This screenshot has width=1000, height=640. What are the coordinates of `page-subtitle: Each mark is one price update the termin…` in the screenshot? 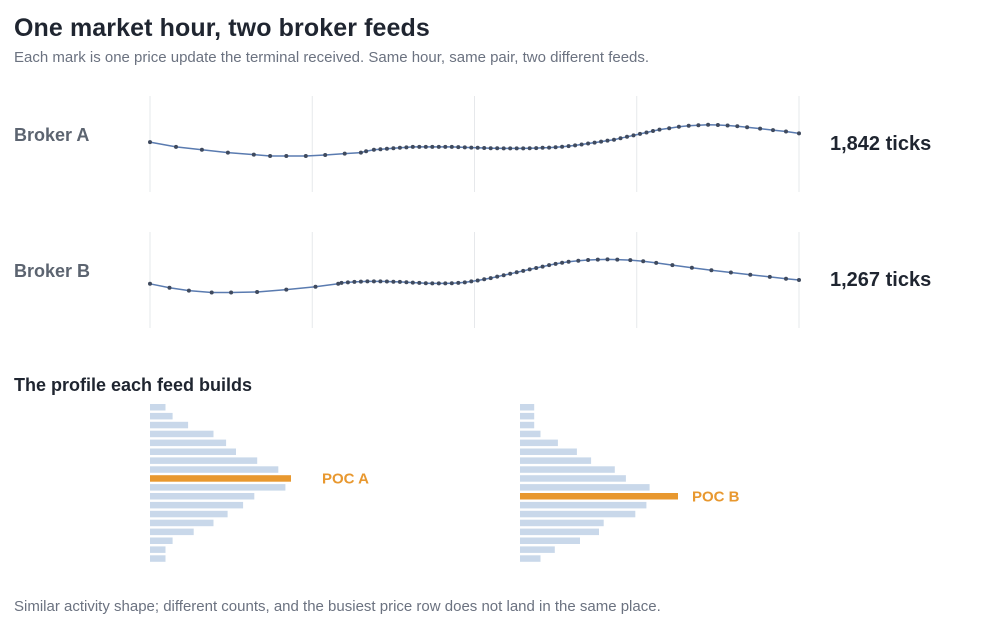 It's located at (332, 57).